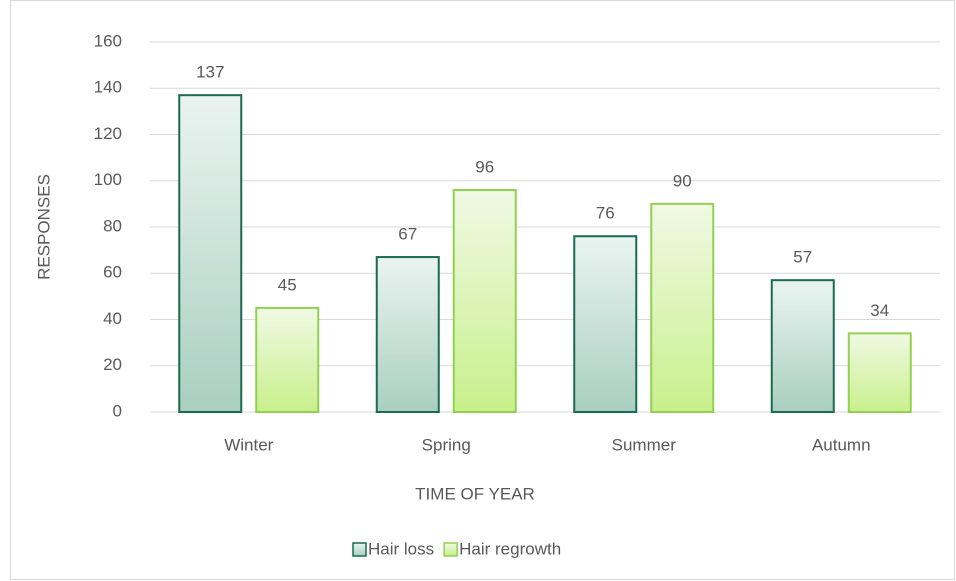 The height and width of the screenshot is (581, 956). I want to click on y-tick-label: 100, so click(108, 179).